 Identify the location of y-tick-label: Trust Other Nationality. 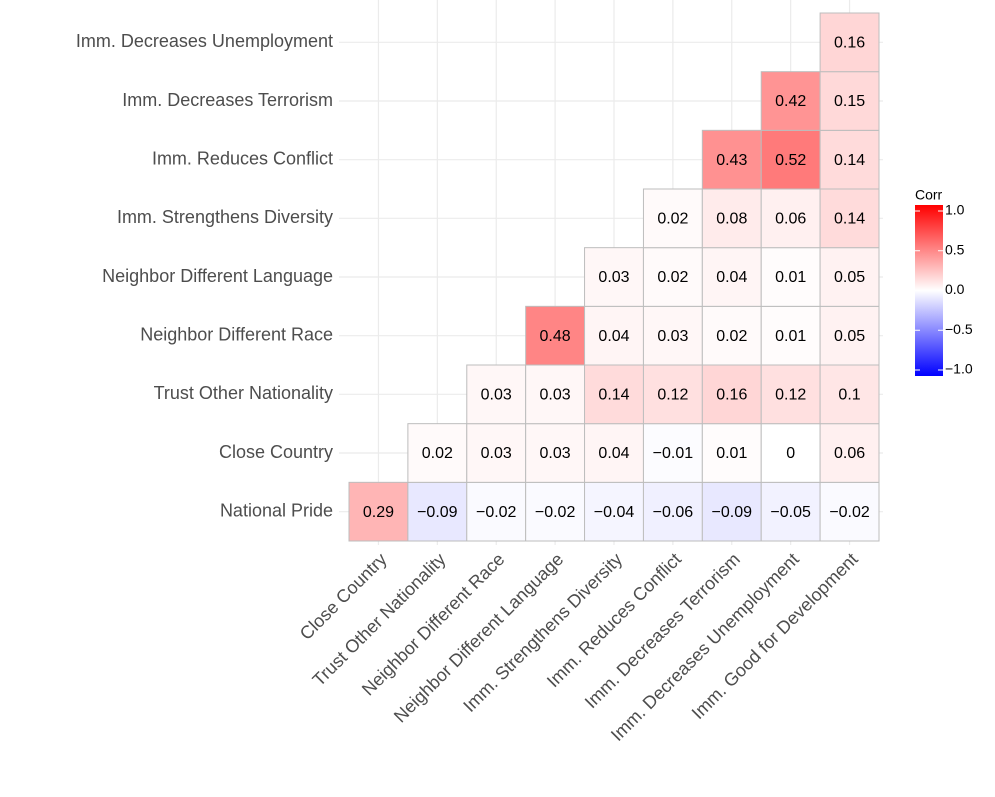
(243, 393).